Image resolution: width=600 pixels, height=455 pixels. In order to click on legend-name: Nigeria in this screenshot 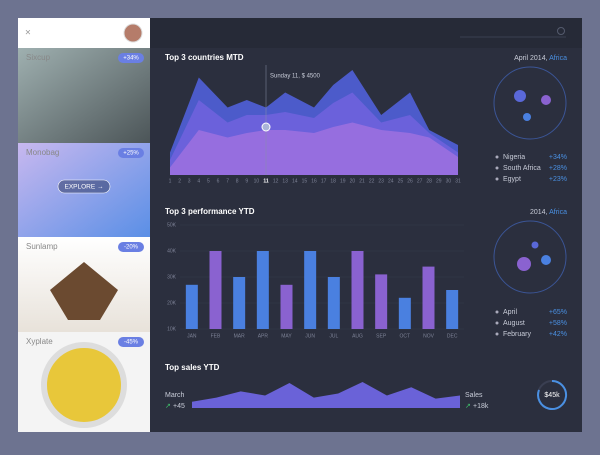, I will do `click(514, 157)`.